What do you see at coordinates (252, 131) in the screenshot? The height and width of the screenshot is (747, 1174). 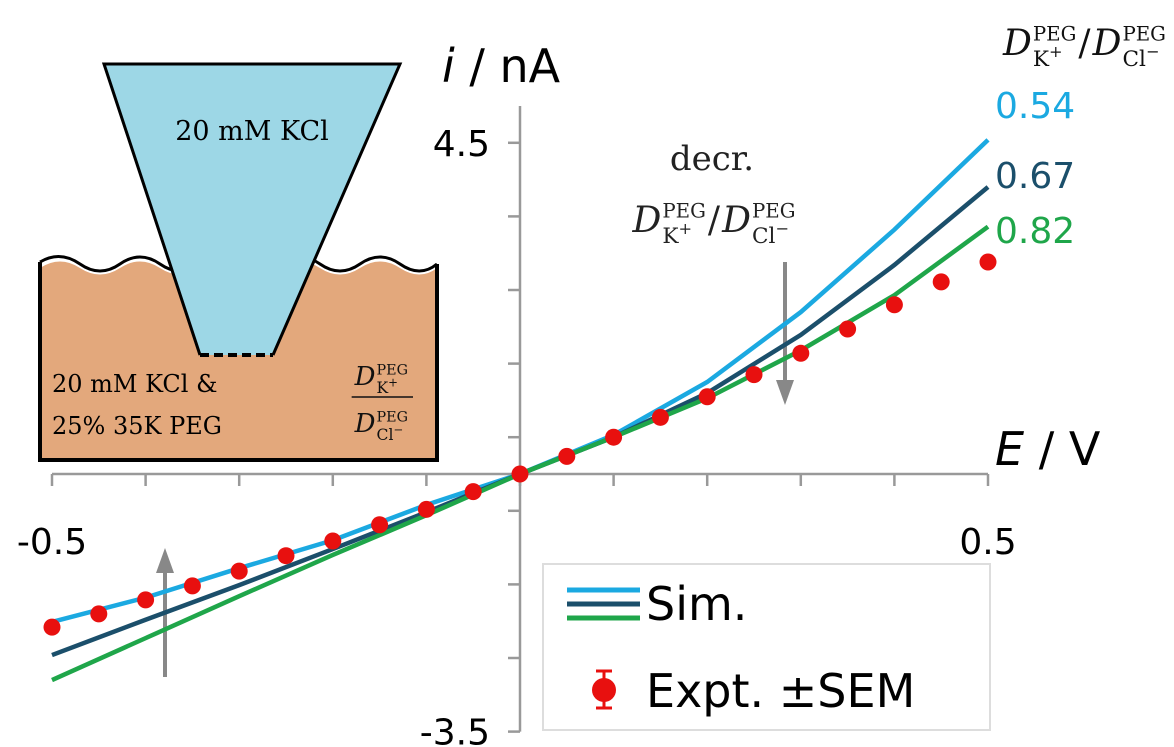 I see `pipette-label: 20 mM KCl` at bounding box center [252, 131].